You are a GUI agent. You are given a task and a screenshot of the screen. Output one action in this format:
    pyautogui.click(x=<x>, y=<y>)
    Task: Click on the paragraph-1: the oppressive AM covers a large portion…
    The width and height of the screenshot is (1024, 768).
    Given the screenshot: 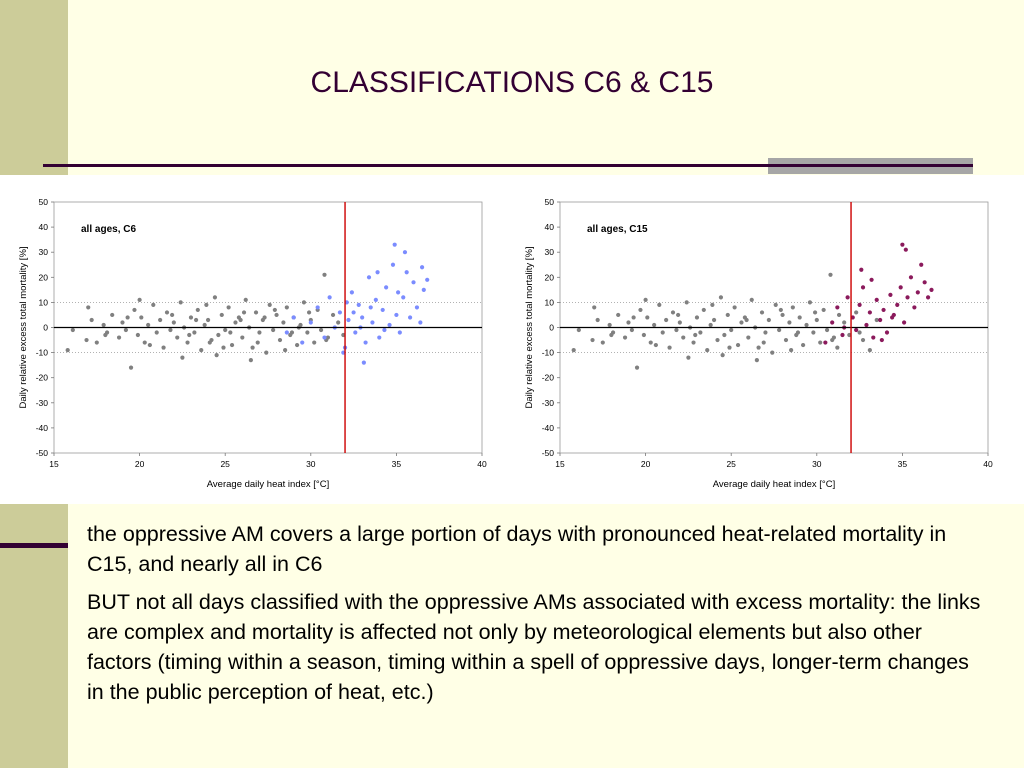 What is the action you would take?
    pyautogui.click(x=517, y=549)
    